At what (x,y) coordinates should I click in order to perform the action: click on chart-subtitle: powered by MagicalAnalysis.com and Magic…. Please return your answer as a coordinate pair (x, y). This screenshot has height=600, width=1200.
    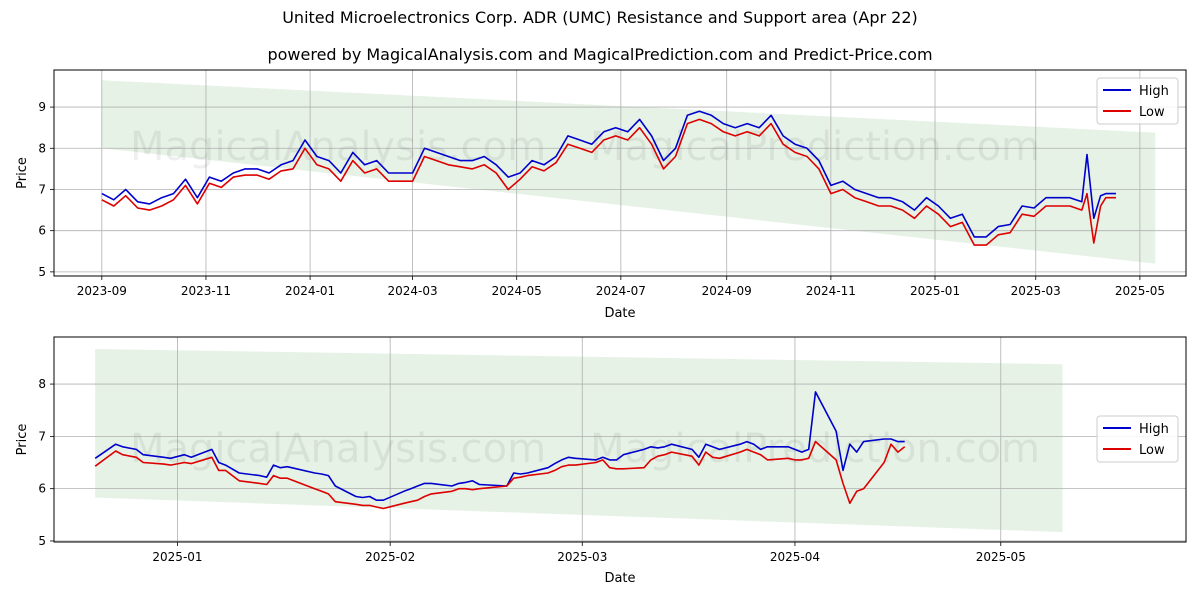
    Looking at the image, I should click on (600, 54).